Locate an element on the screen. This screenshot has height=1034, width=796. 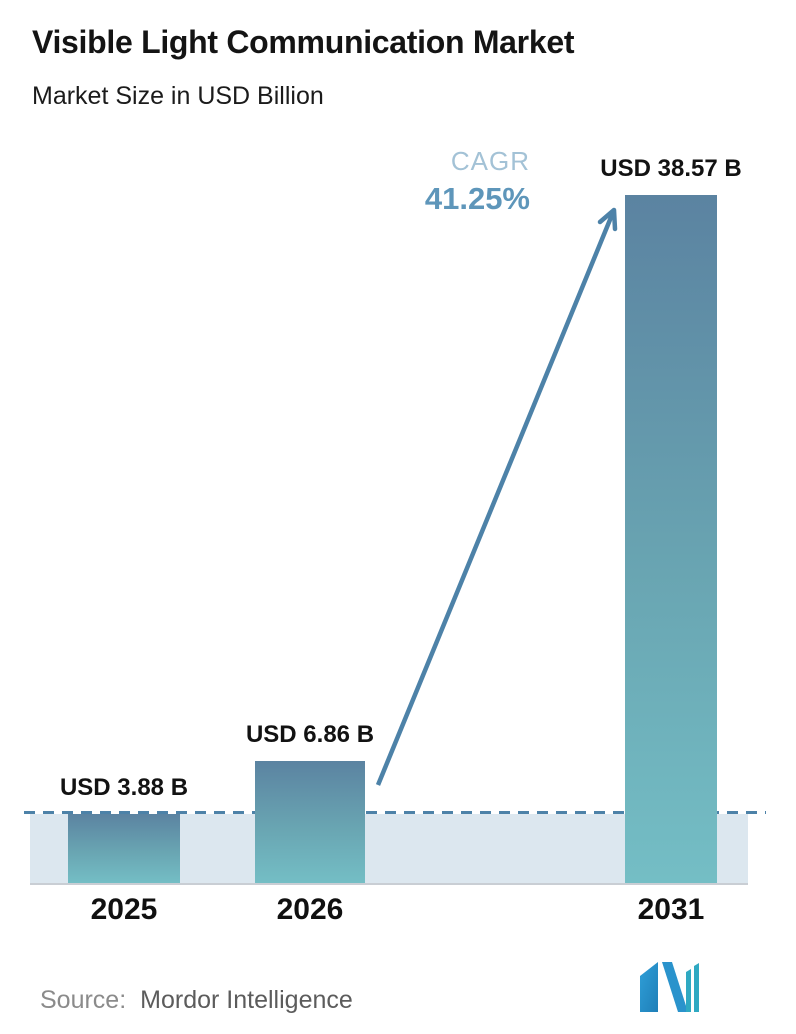
mordor-intelligence-logo is located at coordinates (669, 987).